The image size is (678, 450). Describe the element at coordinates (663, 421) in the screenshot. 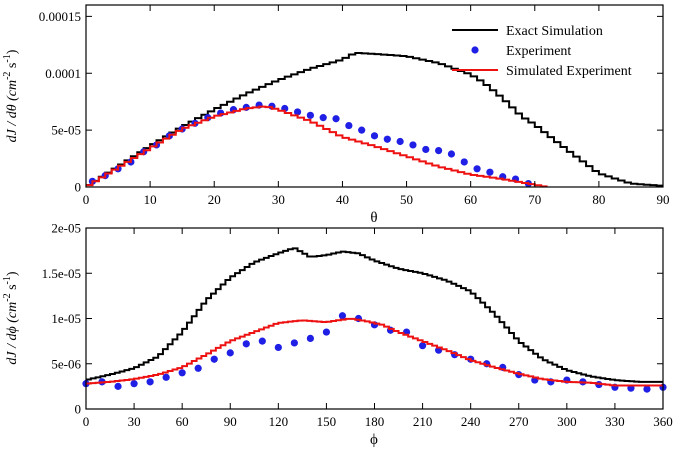

I see `phi-xtick-label: 360` at that location.